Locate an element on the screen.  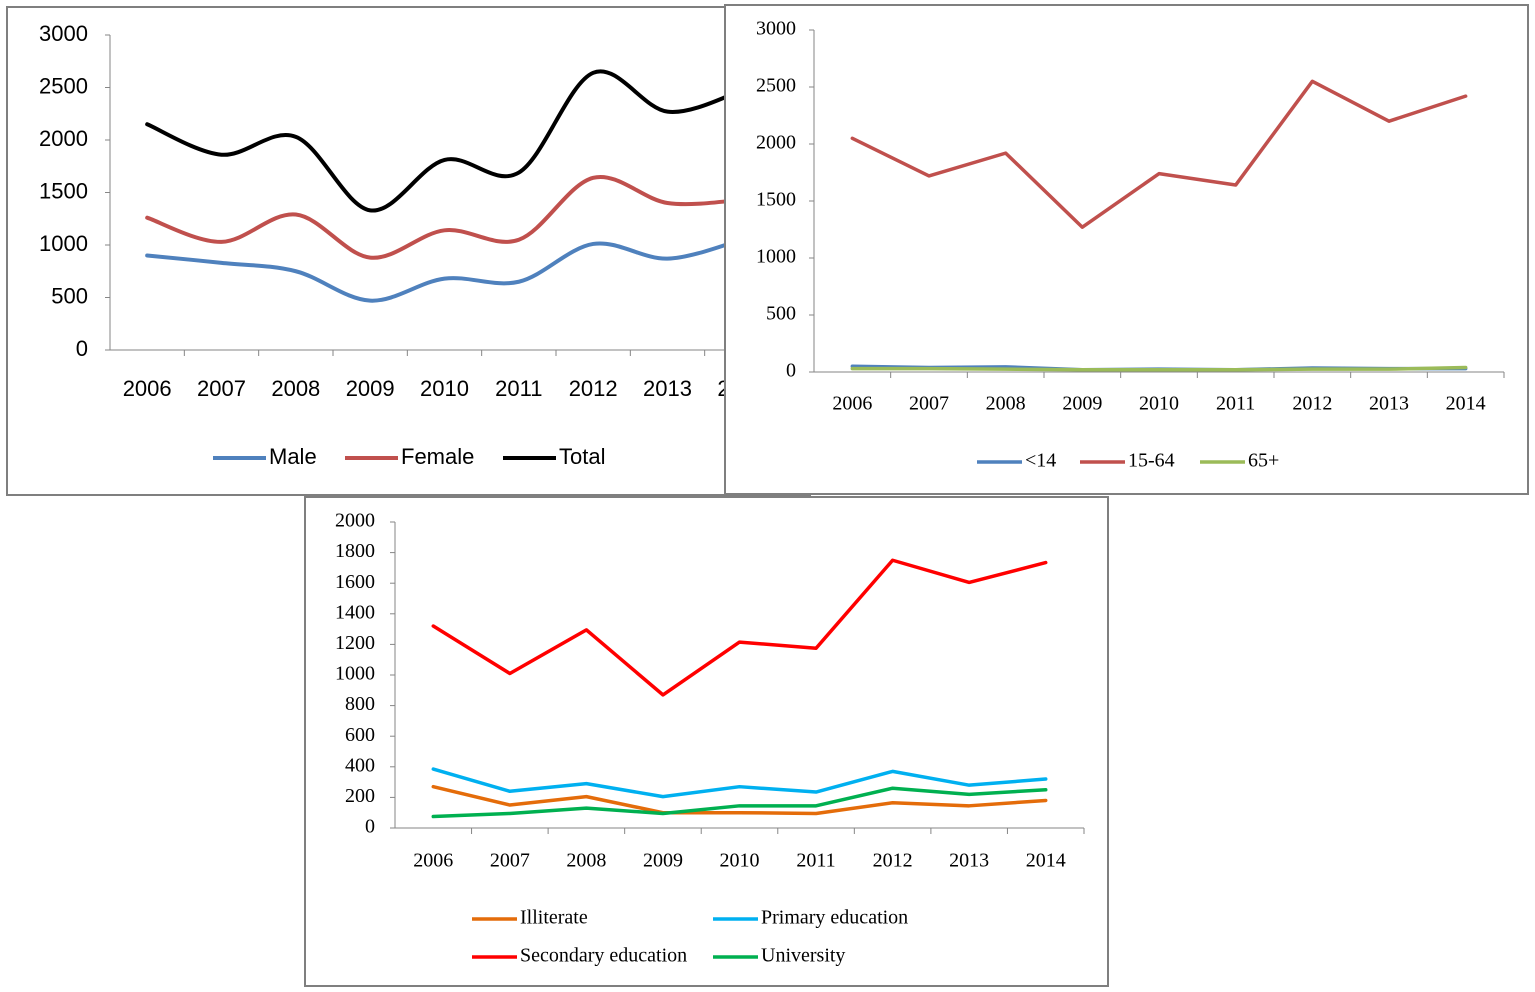
y-tick-label: 1200 is located at coordinates (355, 643).